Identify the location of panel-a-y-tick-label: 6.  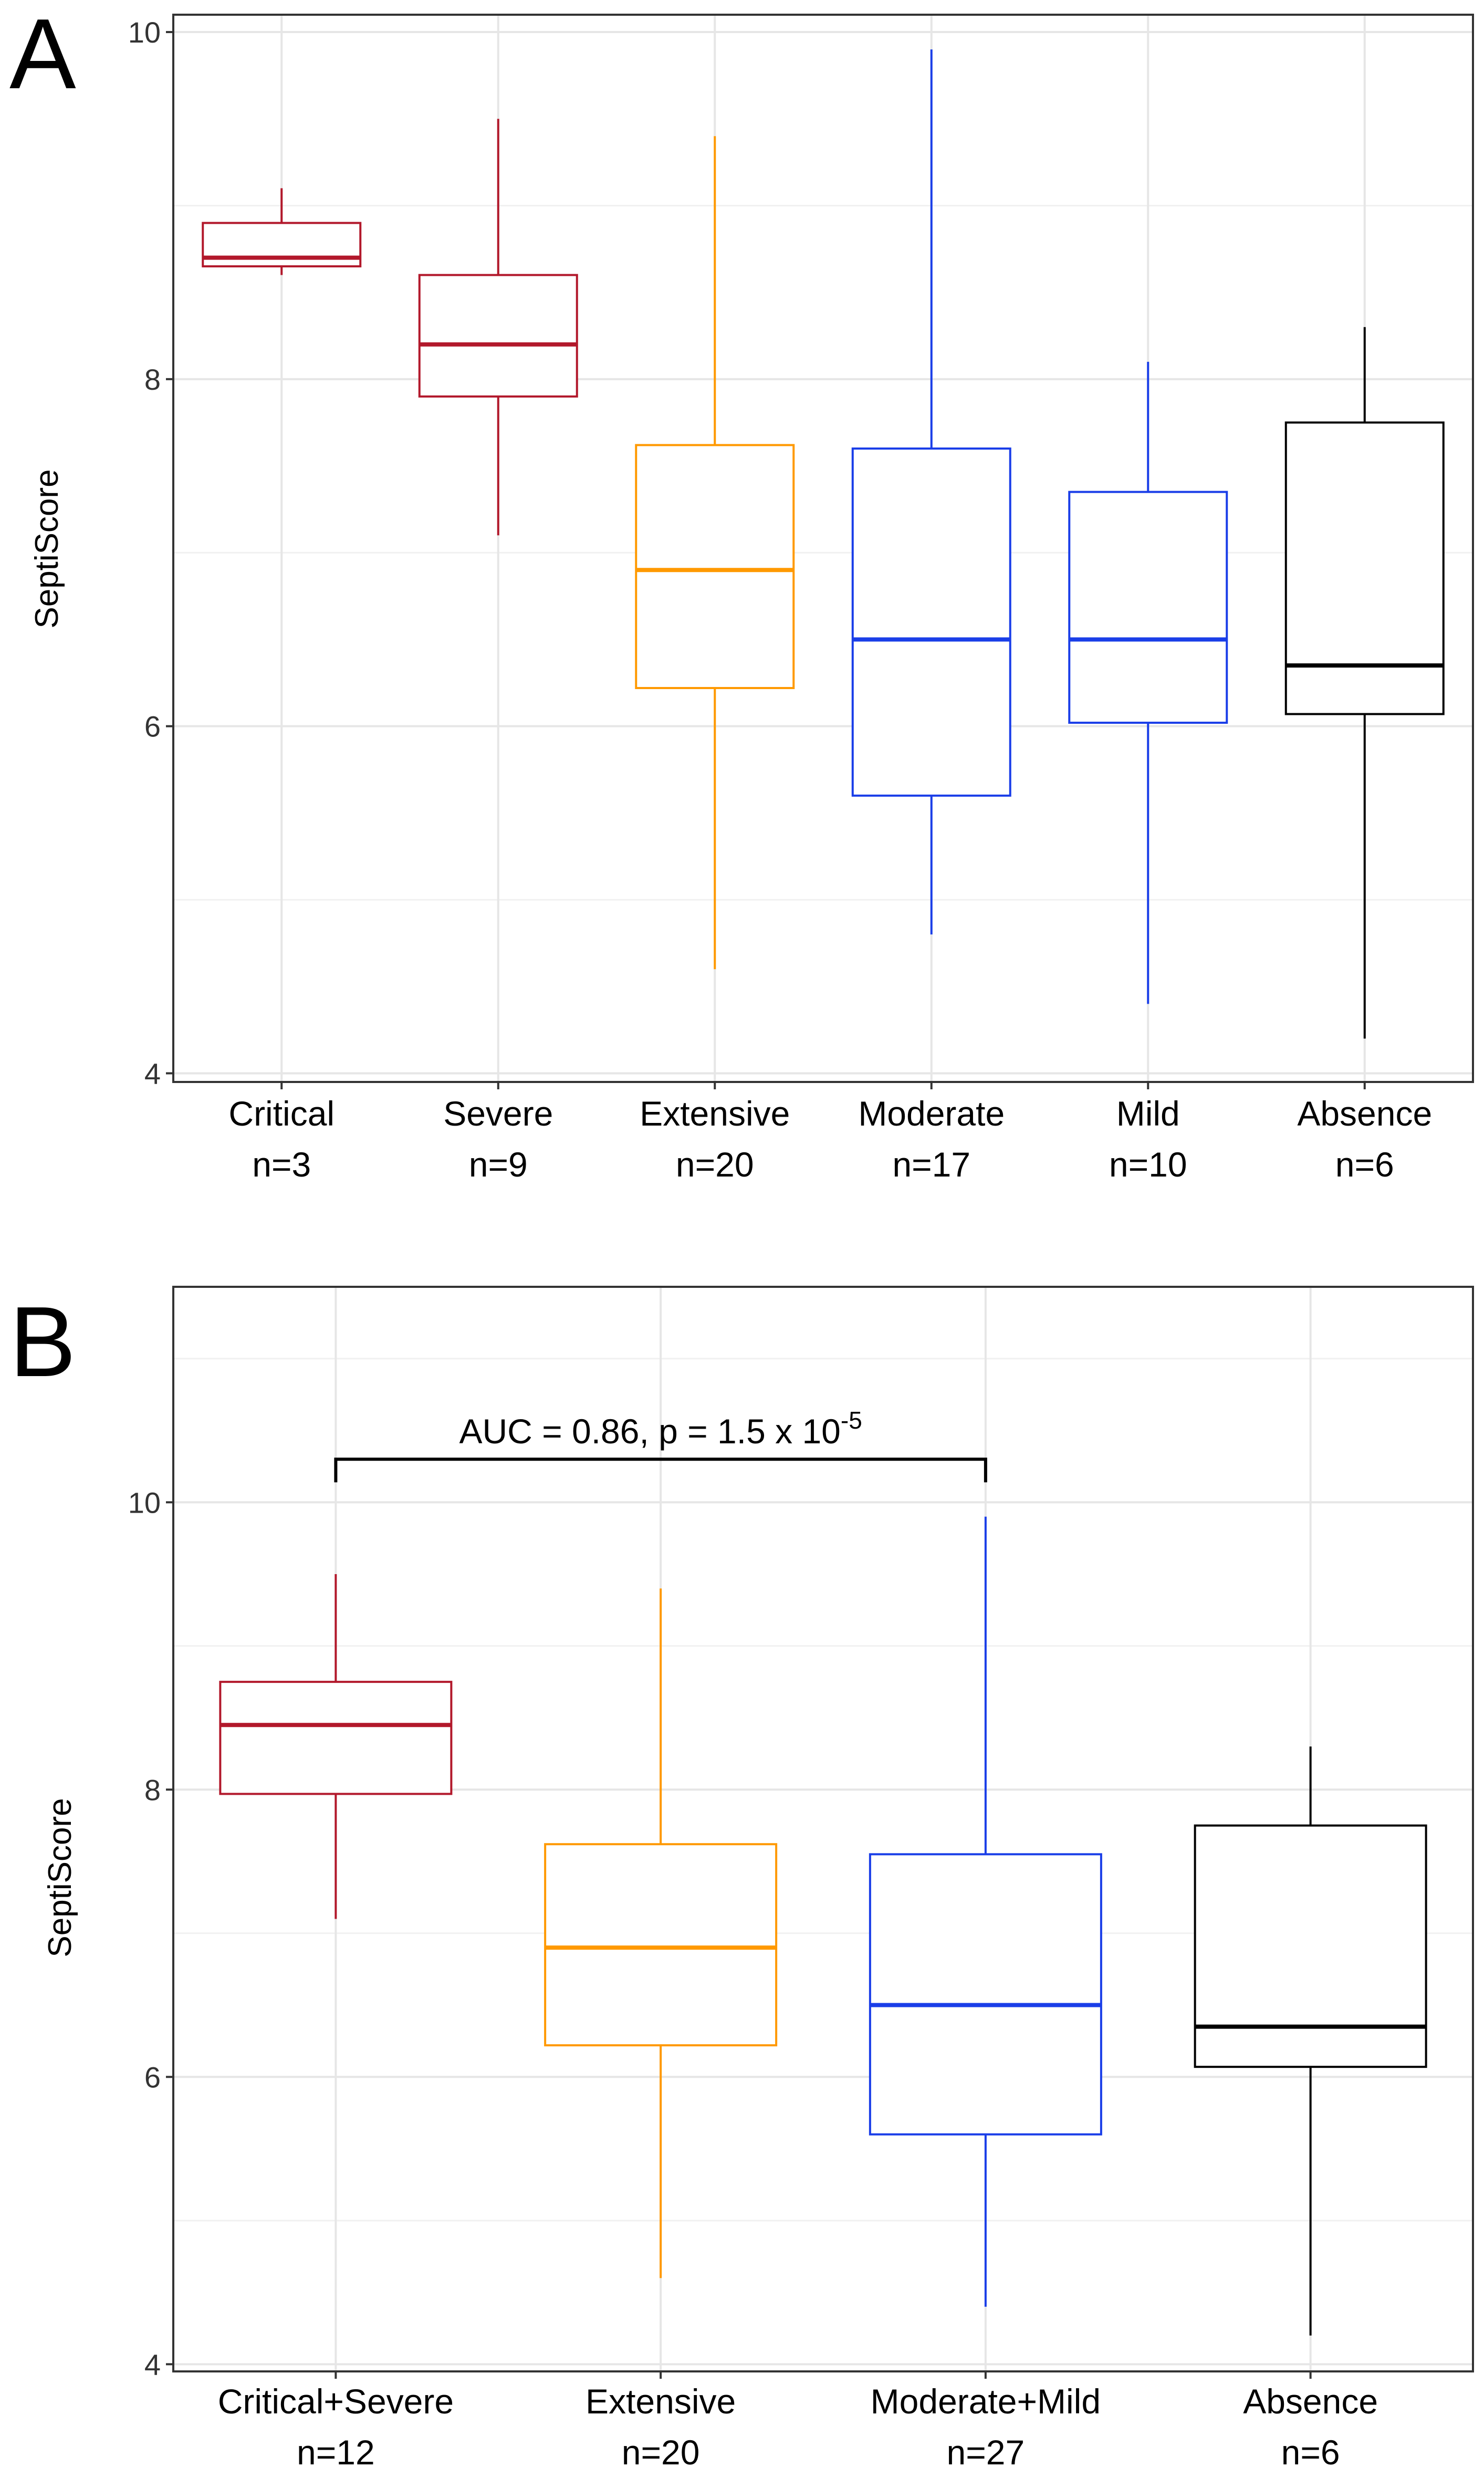
(152, 726).